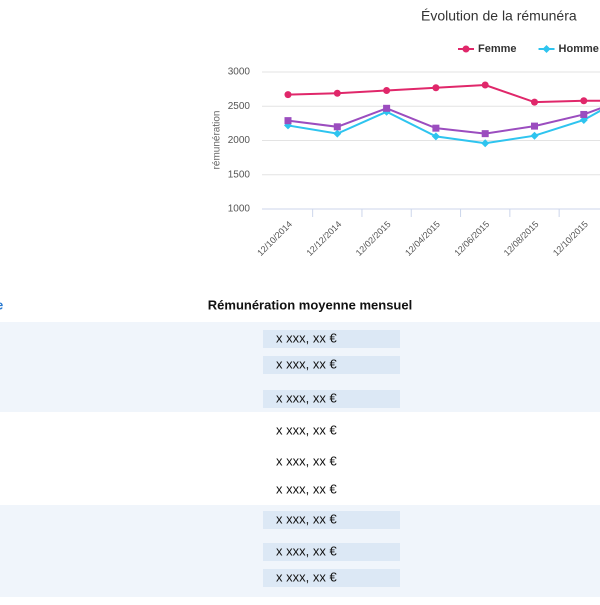 The height and width of the screenshot is (605, 600). I want to click on x-tick-label: 12/08/2015, so click(521, 238).